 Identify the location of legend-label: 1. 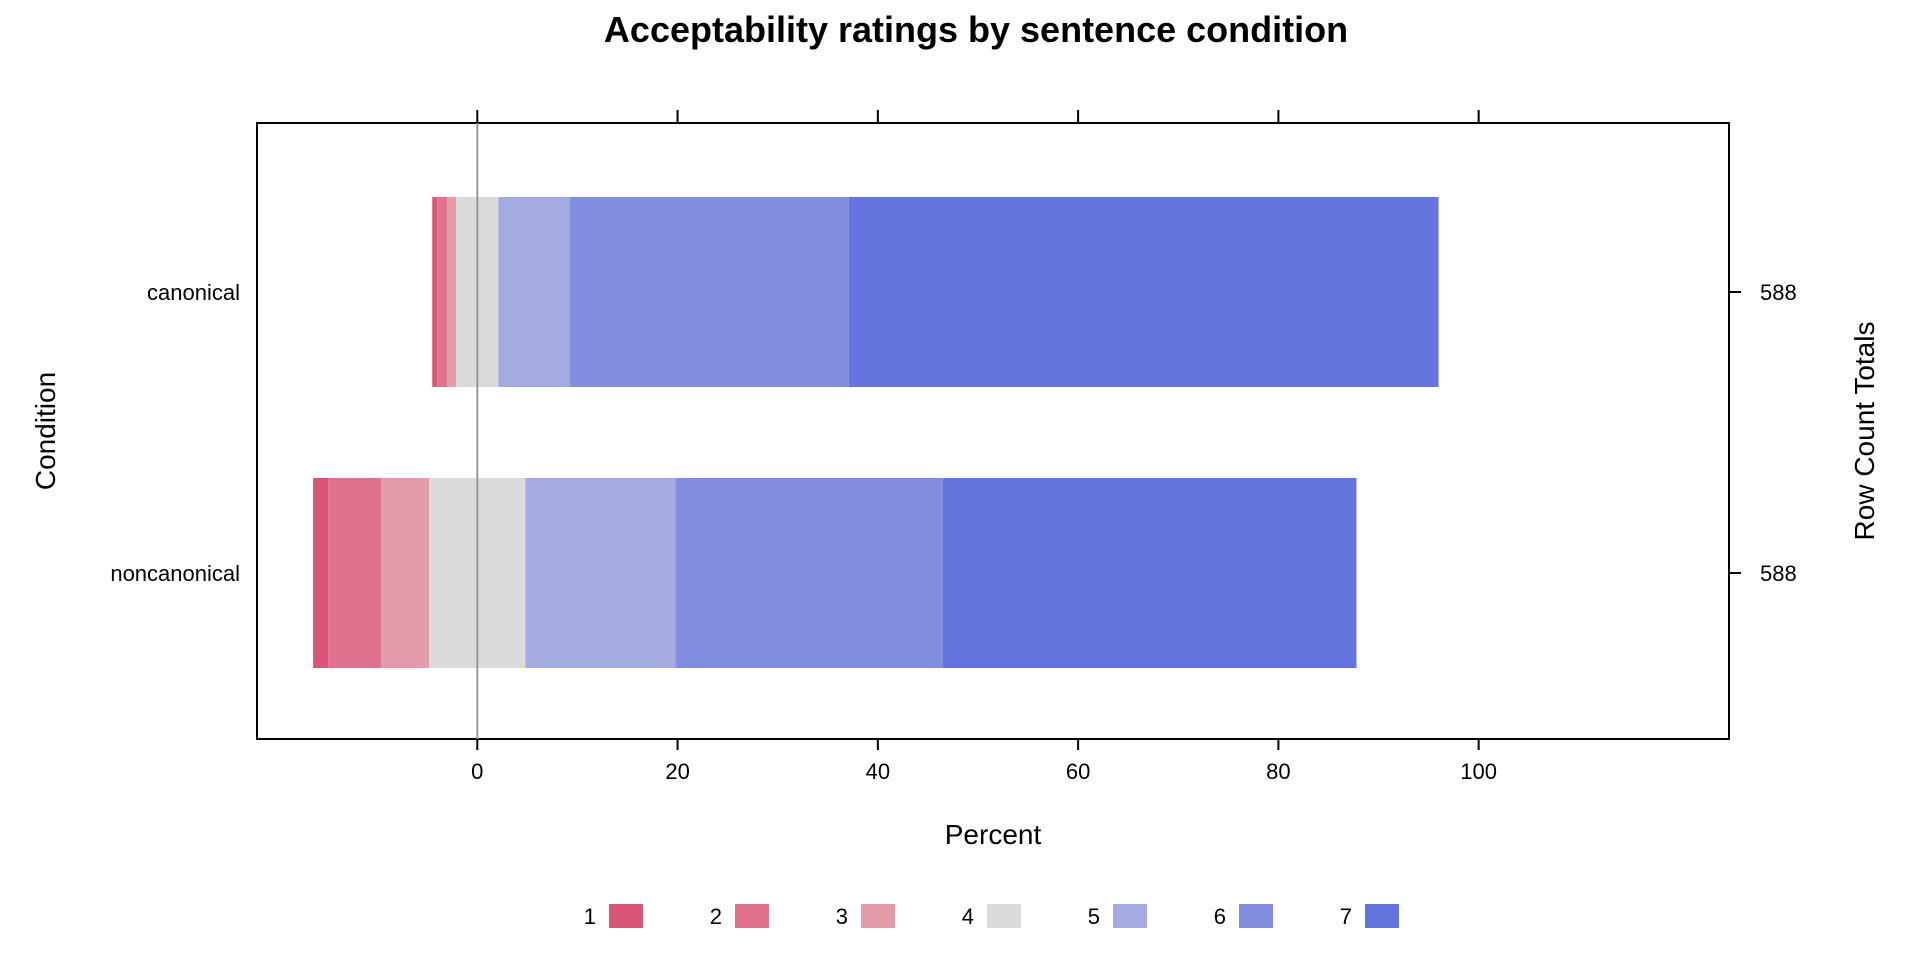
(590, 916).